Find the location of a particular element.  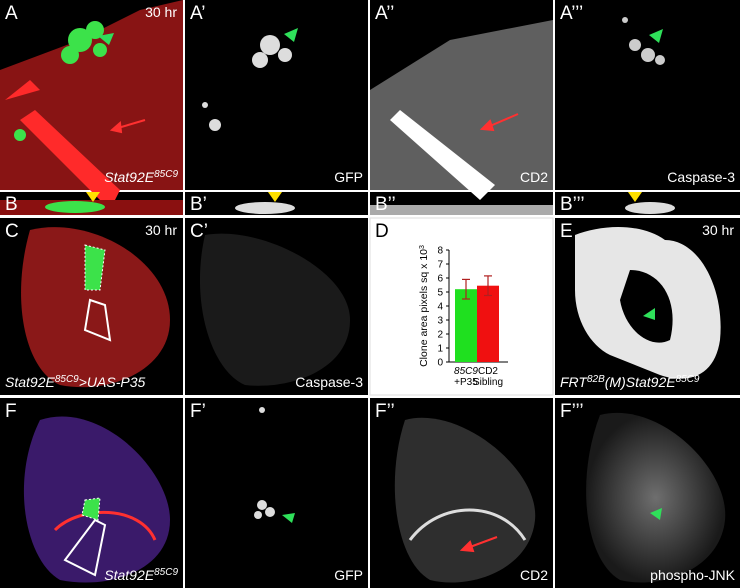

y-tick-label: 3 is located at coordinates (440, 321).